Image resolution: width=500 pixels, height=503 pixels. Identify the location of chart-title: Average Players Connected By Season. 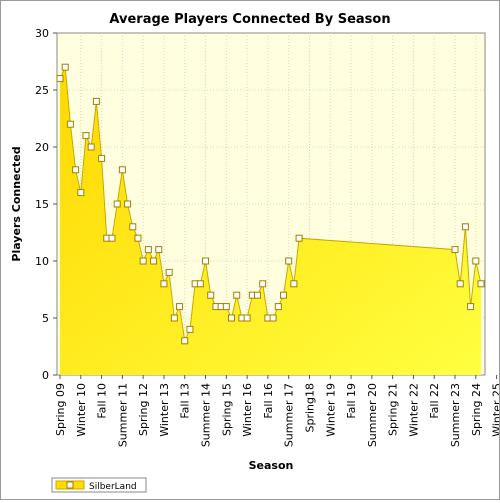
(249, 19).